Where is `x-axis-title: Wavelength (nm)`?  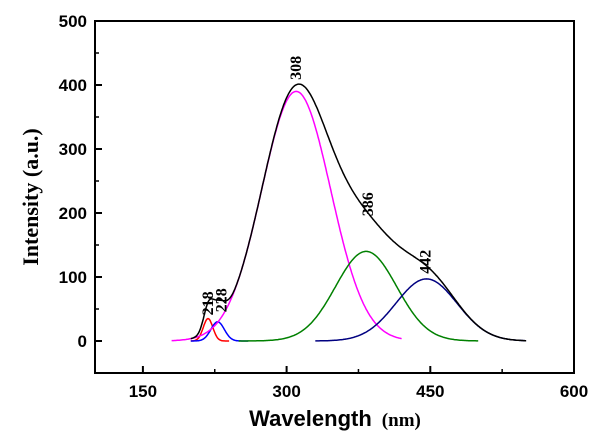 x-axis-title: Wavelength (nm) is located at coordinates (335, 418).